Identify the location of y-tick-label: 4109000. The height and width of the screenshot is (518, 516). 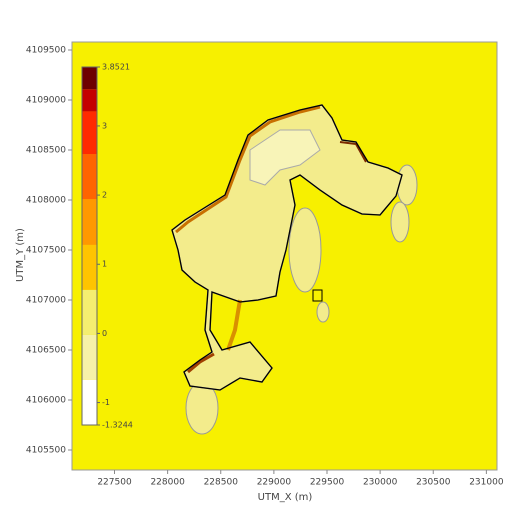
(46, 101).